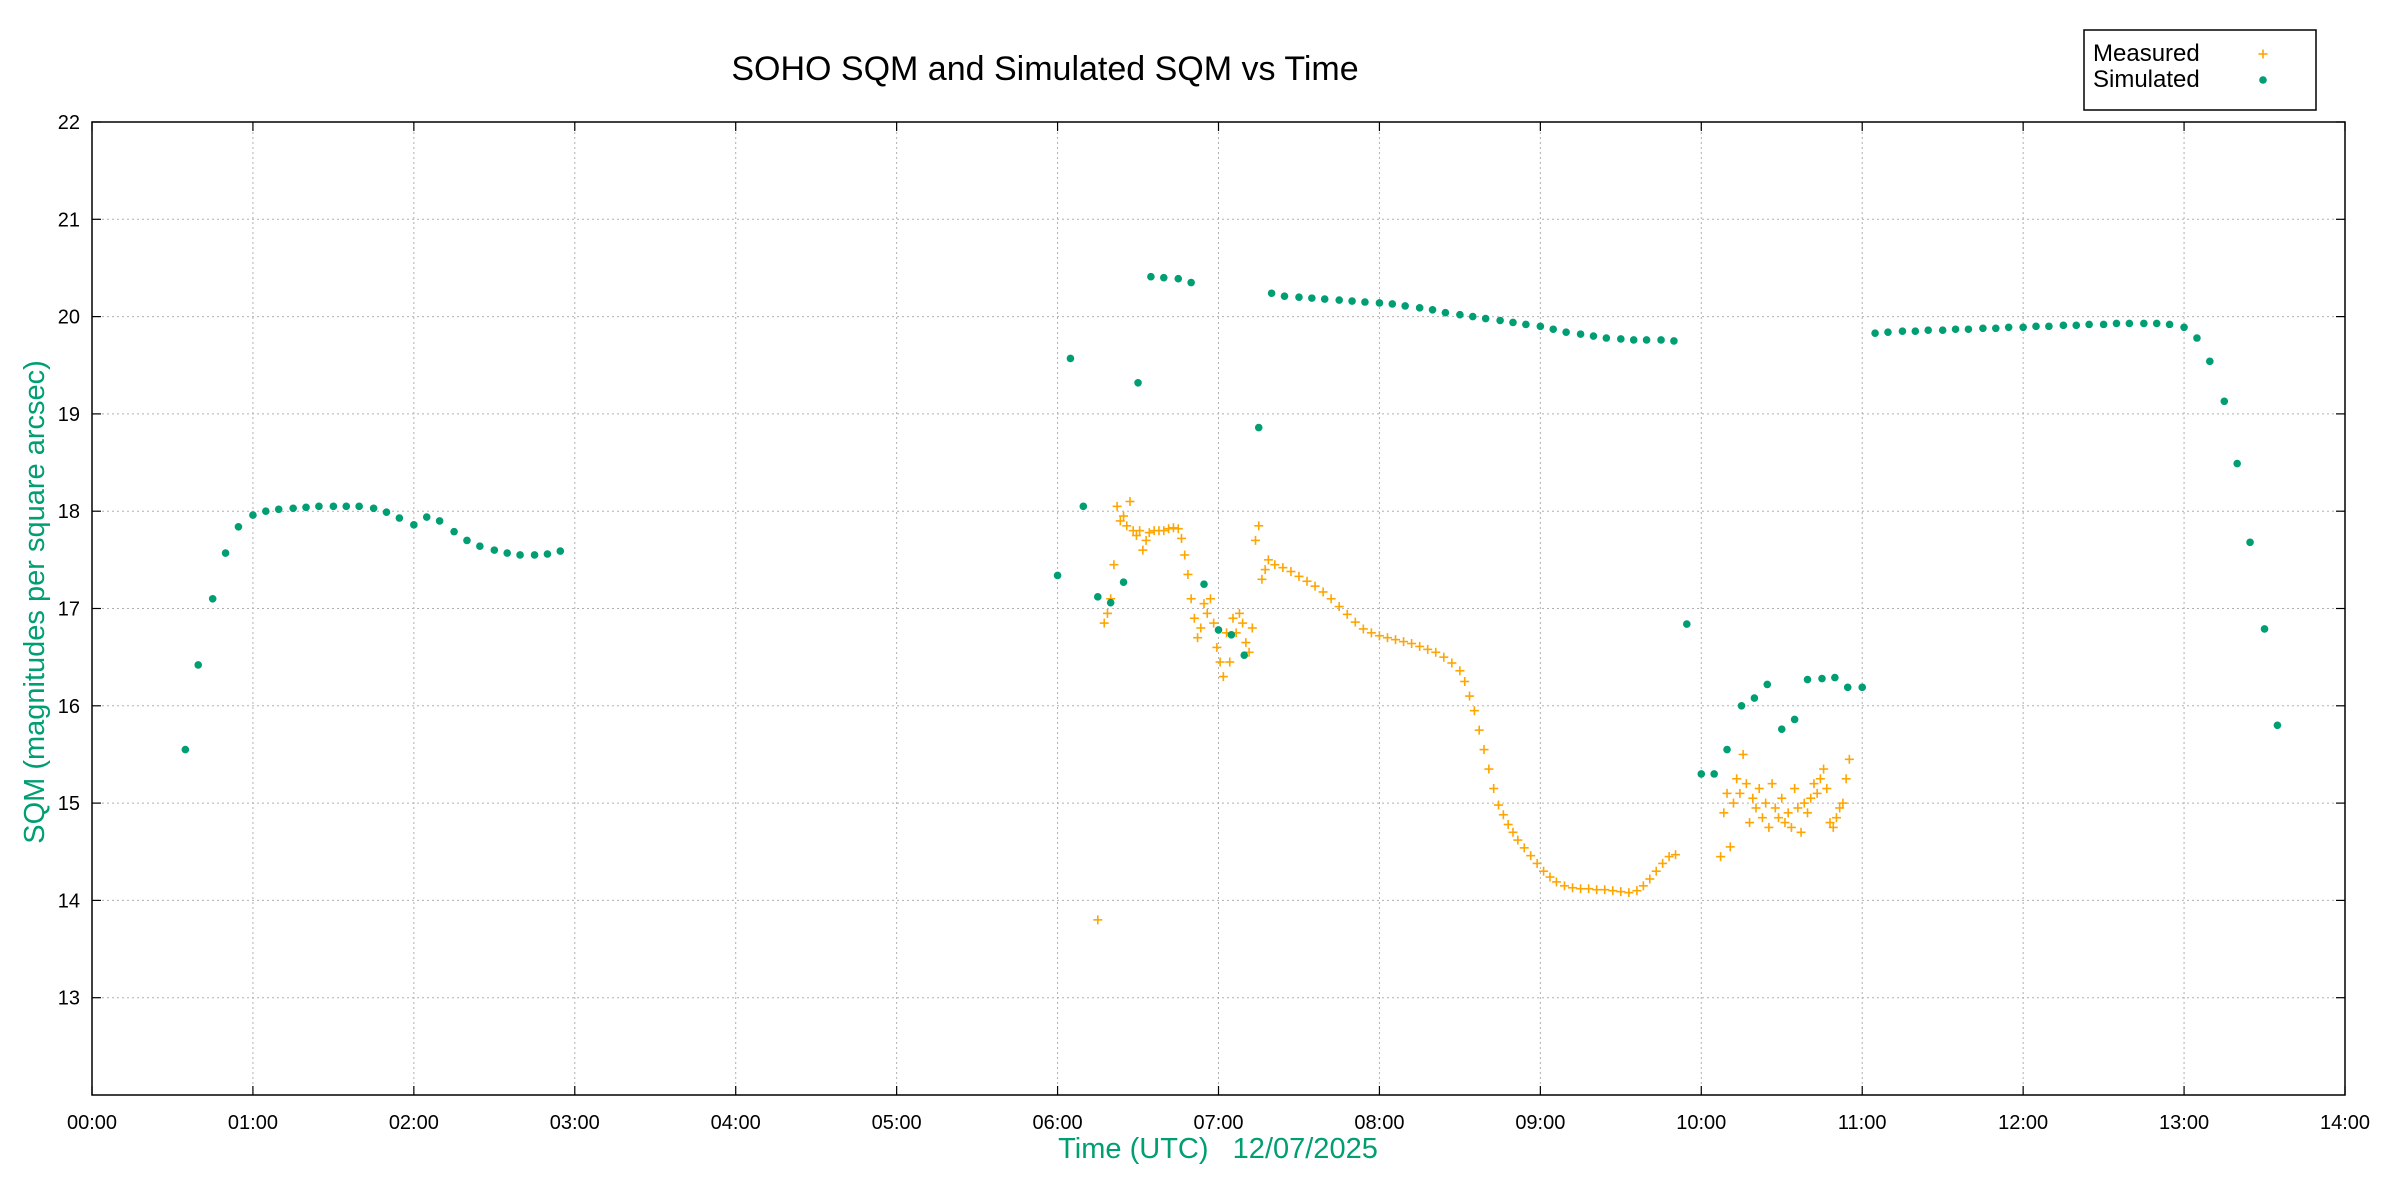 This screenshot has height=1200, width=2400. Describe the element at coordinates (1058, 1123) in the screenshot. I see `x-tick-label: 06:00` at that location.